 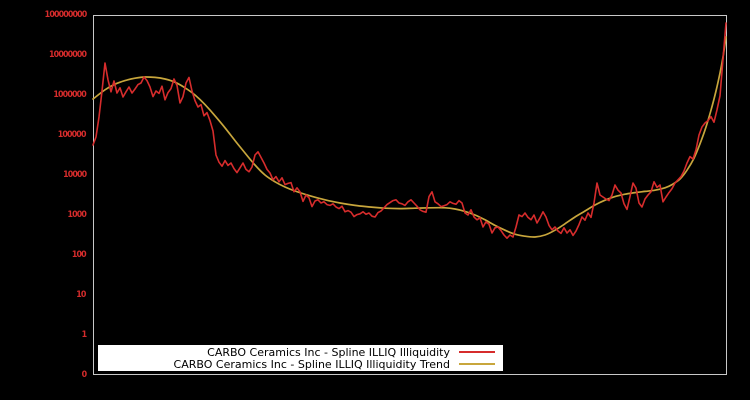 I want to click on legend-line-sample-yellow, so click(x=477, y=364).